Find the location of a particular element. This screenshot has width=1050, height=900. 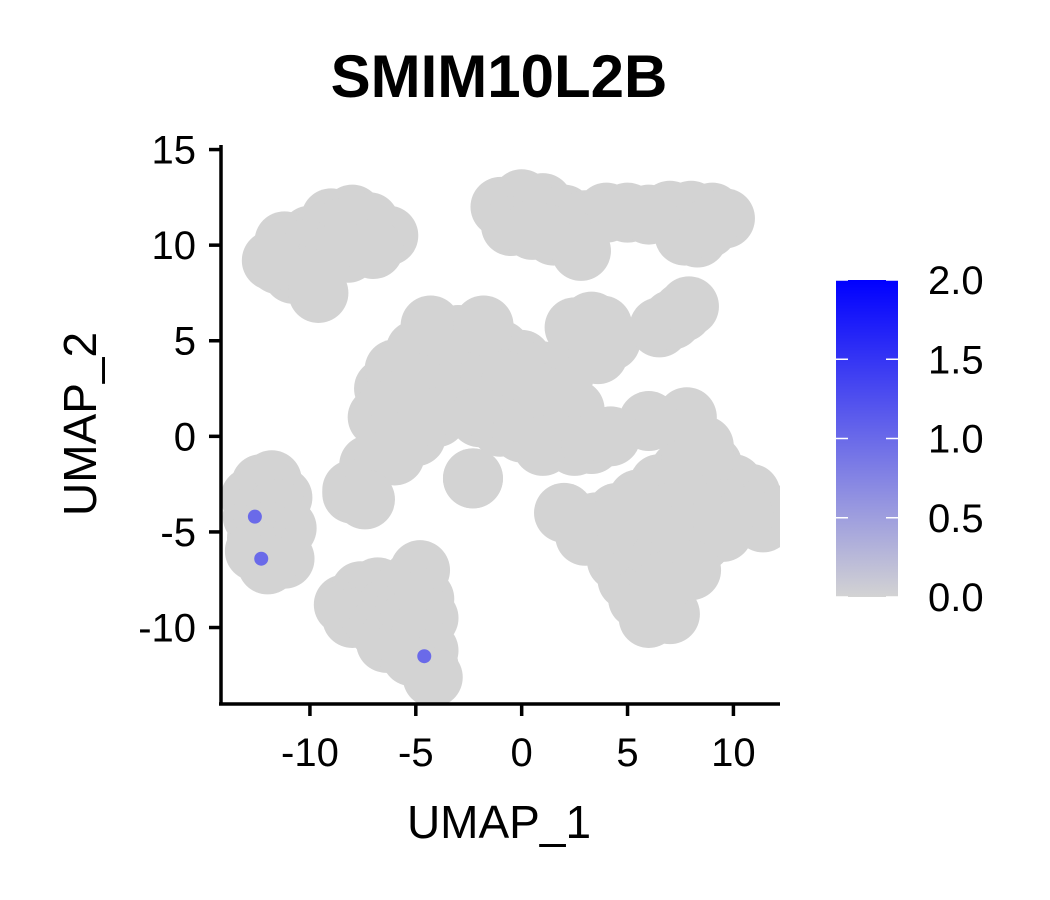

x-tick-label: 0 is located at coordinates (522, 753).